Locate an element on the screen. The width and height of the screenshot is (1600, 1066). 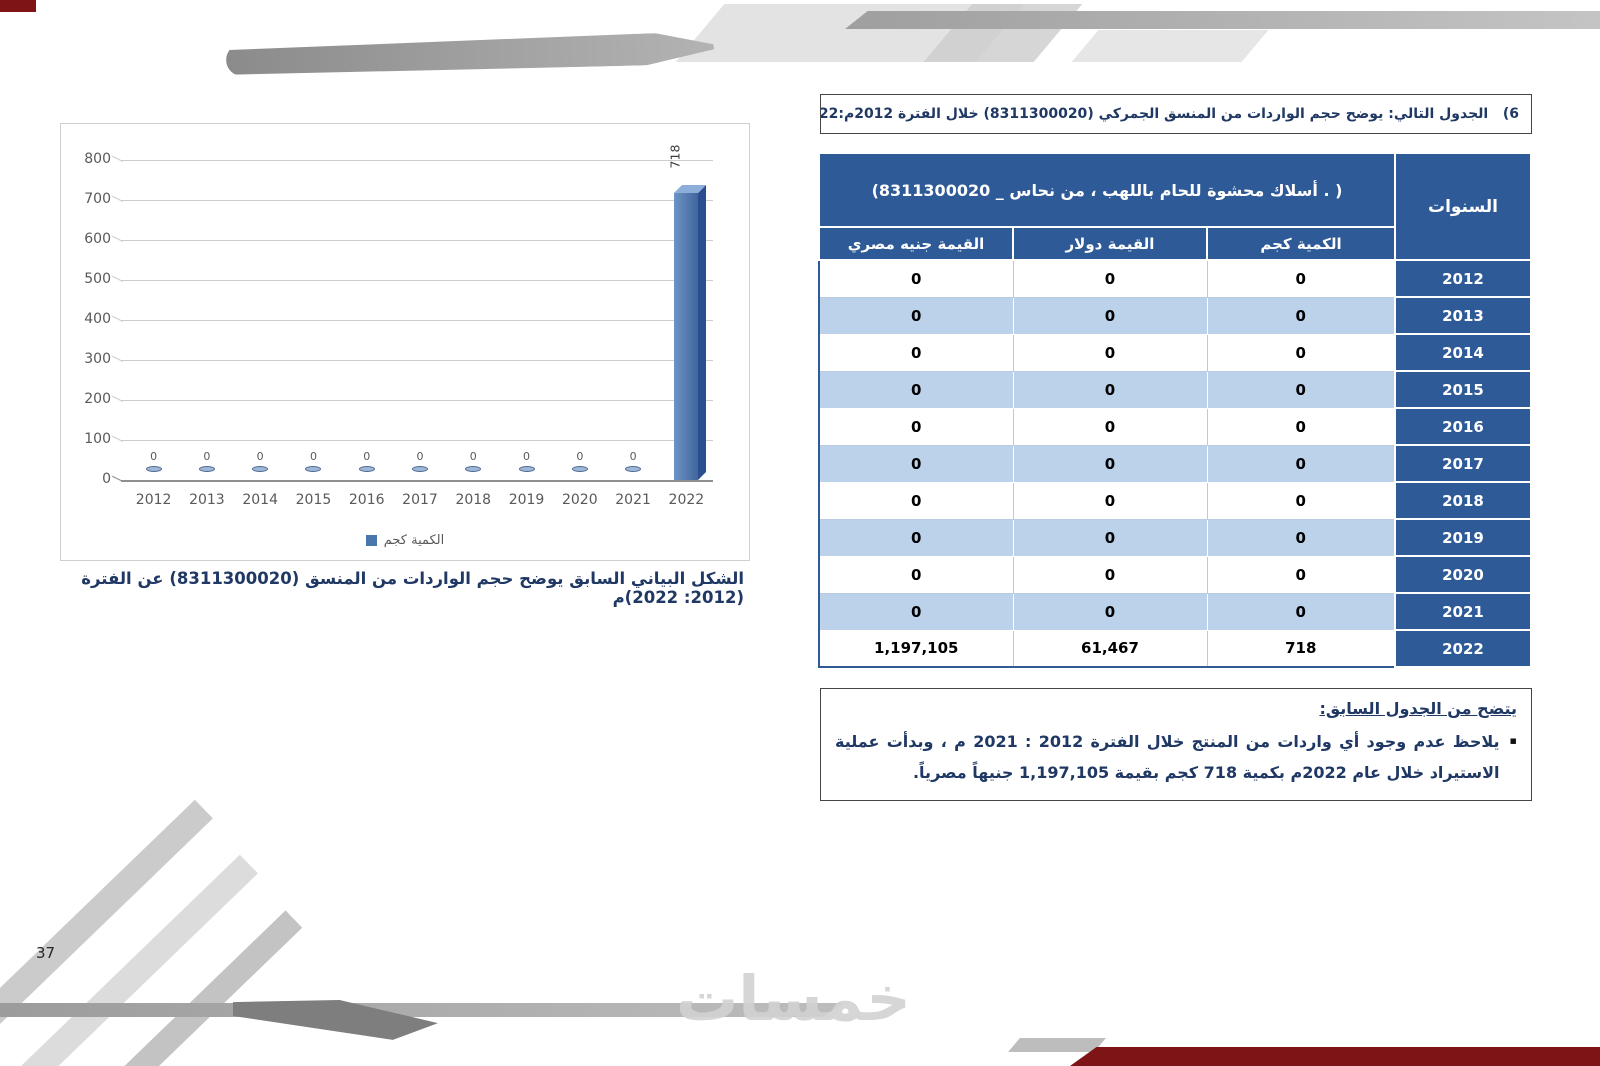
year-cell: 2015 is located at coordinates (1463, 389).